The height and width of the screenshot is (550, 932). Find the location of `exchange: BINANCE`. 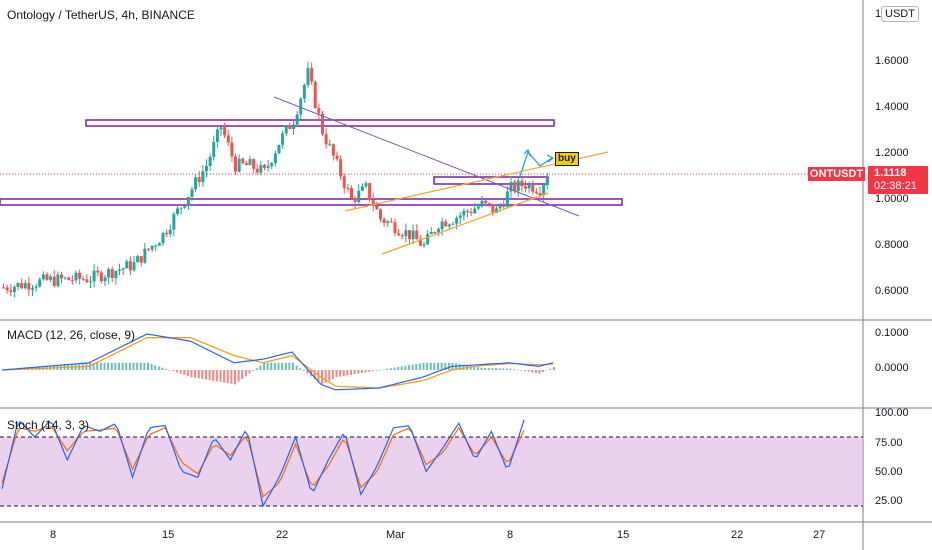

exchange: BINANCE is located at coordinates (168, 15).